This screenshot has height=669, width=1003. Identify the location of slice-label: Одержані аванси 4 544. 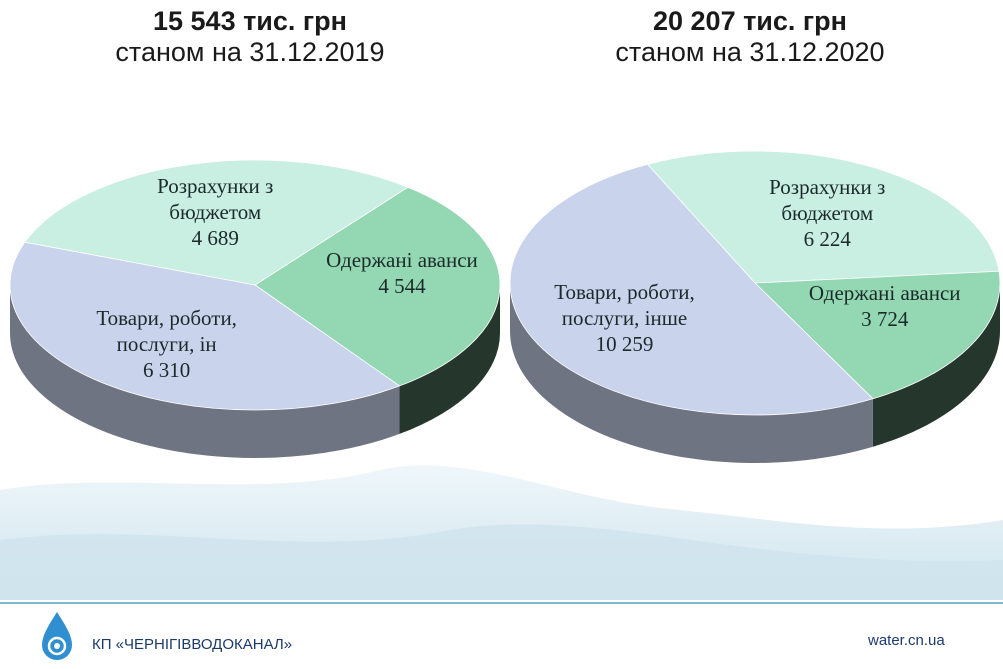
(402, 273).